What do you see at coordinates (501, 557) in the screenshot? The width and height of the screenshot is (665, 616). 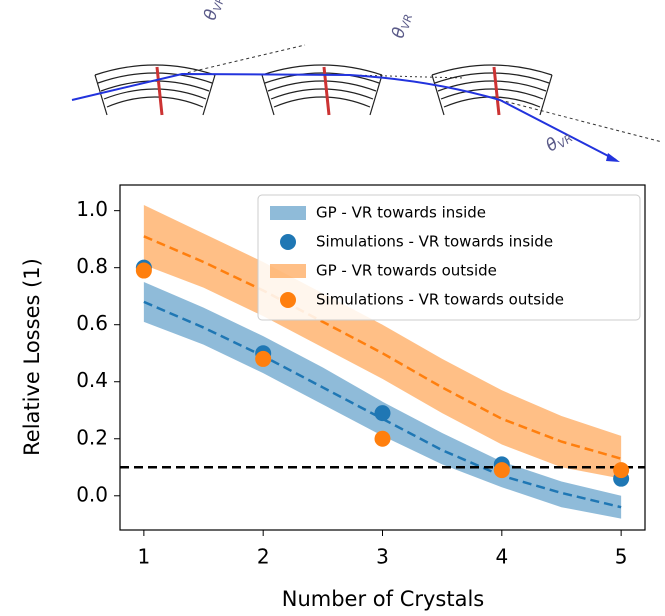 I see `x-tick-label: 4` at bounding box center [501, 557].